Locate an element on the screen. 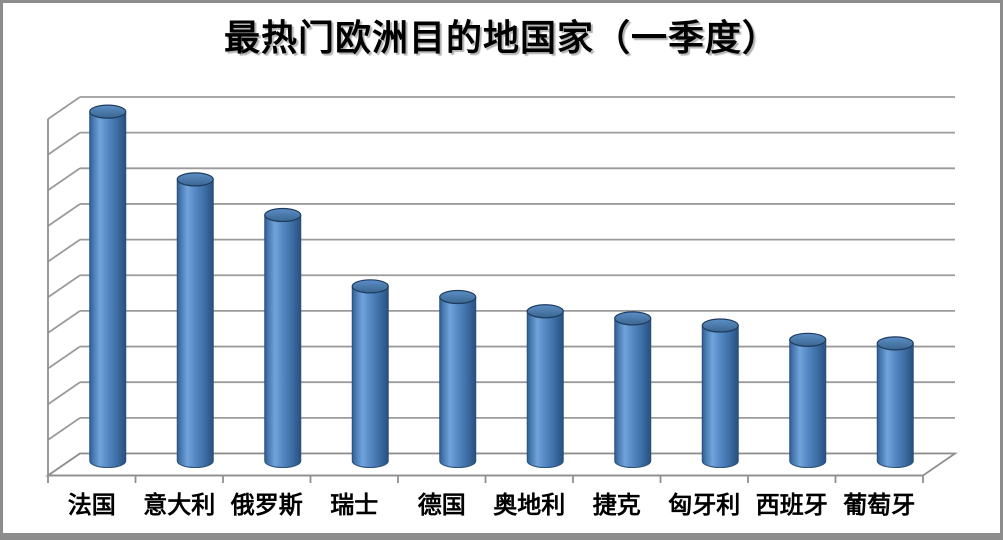 Image resolution: width=1003 pixels, height=540 pixels. category-label: 德国 is located at coordinates (442, 505).